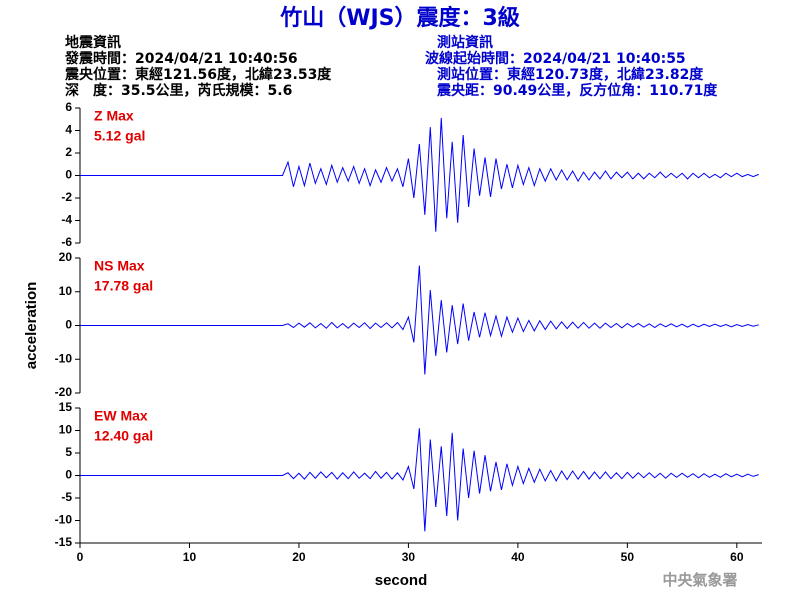  What do you see at coordinates (66, 257) in the screenshot?
I see `y-tick-label: 20` at bounding box center [66, 257].